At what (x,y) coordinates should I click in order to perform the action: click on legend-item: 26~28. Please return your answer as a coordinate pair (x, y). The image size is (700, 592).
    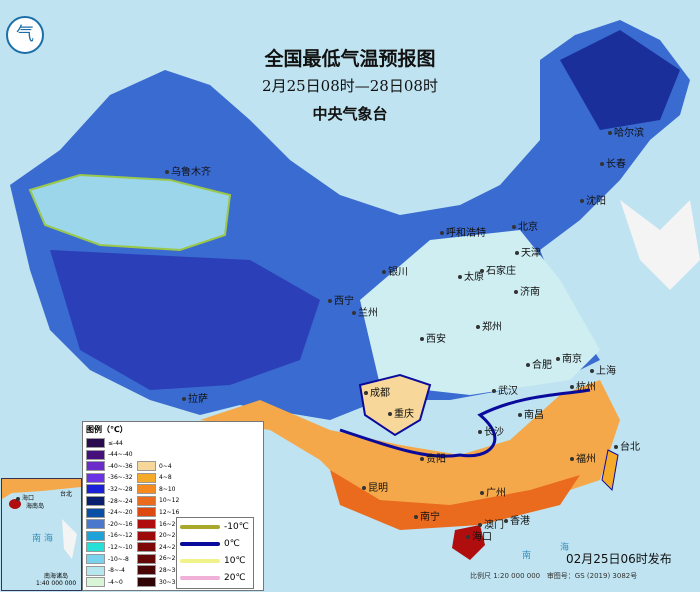
    Looking at the image, I should click on (158, 558).